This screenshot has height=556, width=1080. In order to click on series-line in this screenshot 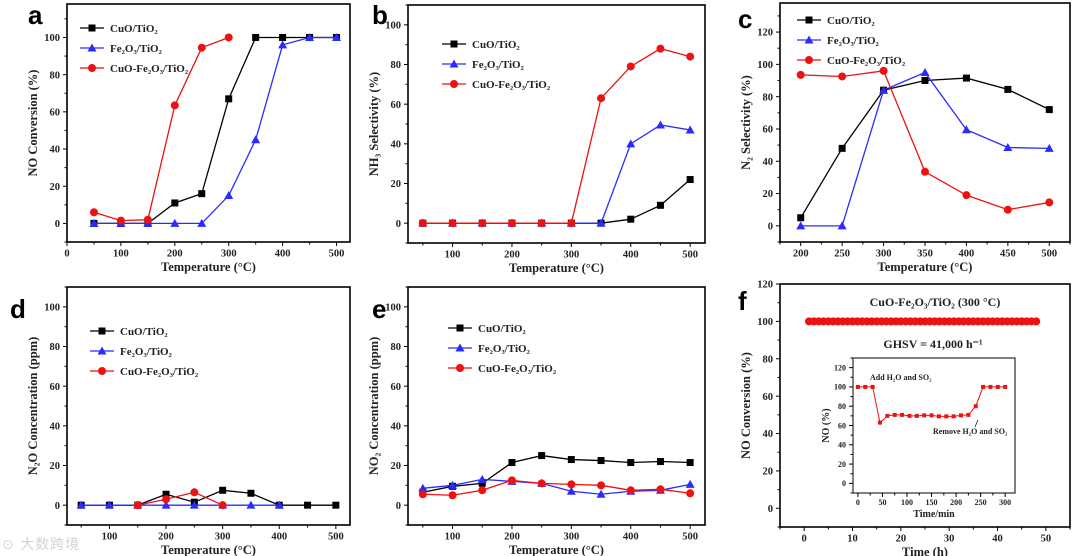, I will do `click(556, 486)`.